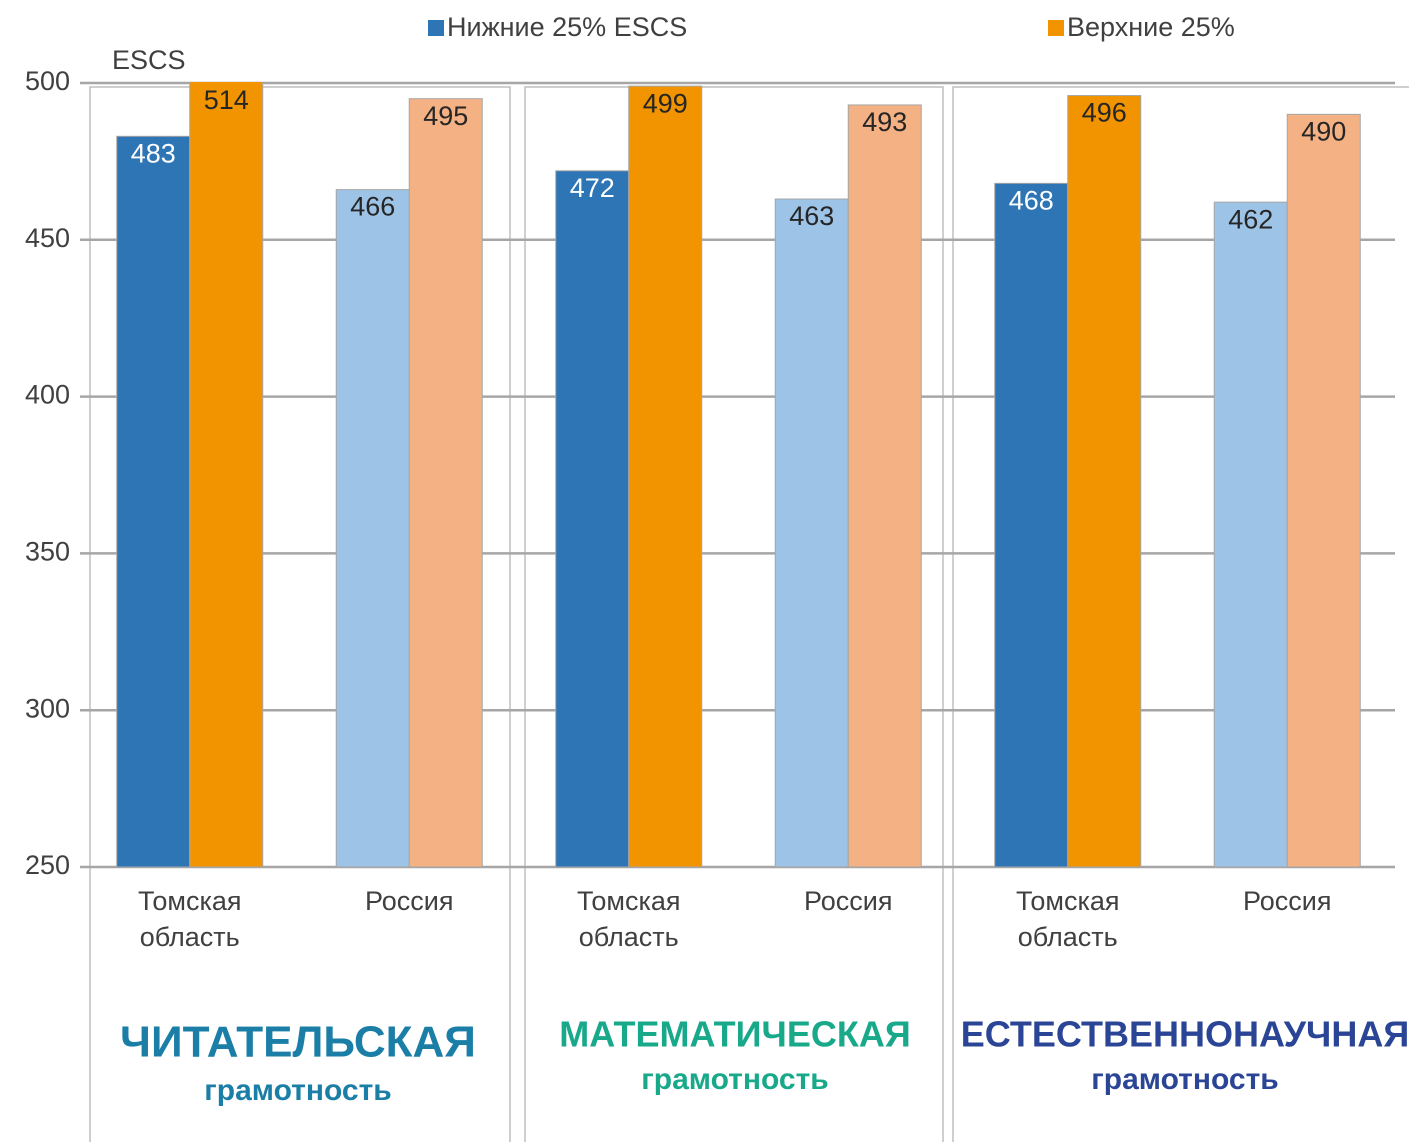 This screenshot has width=1409, height=1142. Describe the element at coordinates (1031, 200) in the screenshot. I see `data-label: 468` at that location.